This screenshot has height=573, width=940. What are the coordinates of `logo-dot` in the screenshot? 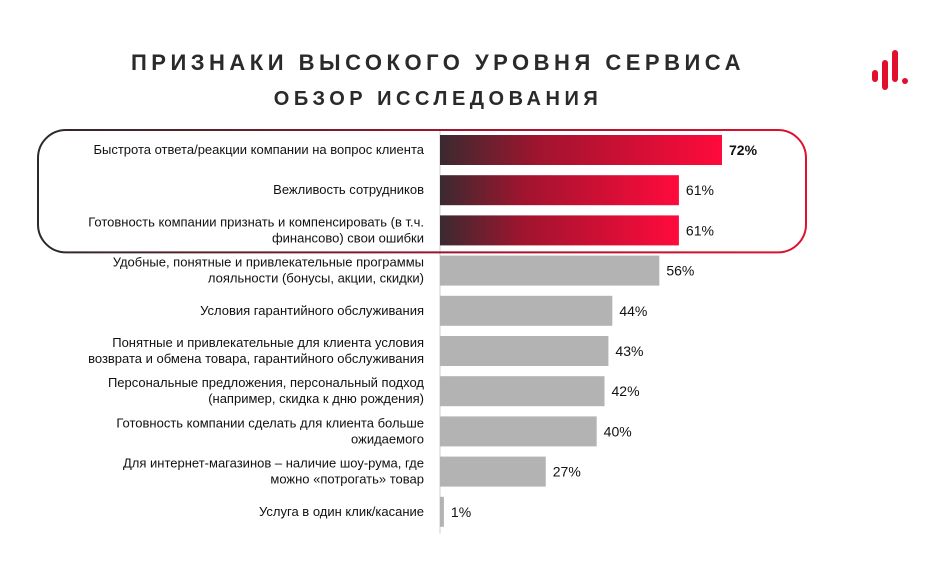 It's located at (905, 81).